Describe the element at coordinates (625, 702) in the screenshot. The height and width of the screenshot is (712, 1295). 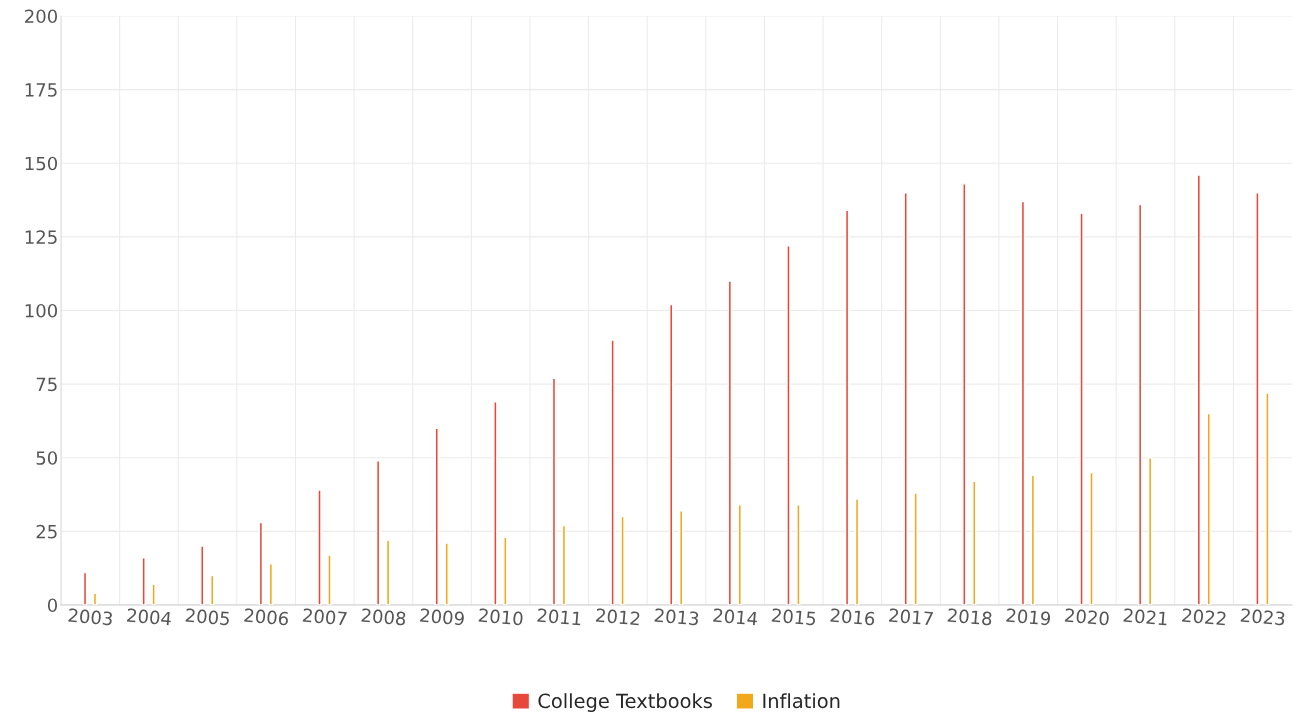
I see `legend-label: College Textbooks` at that location.